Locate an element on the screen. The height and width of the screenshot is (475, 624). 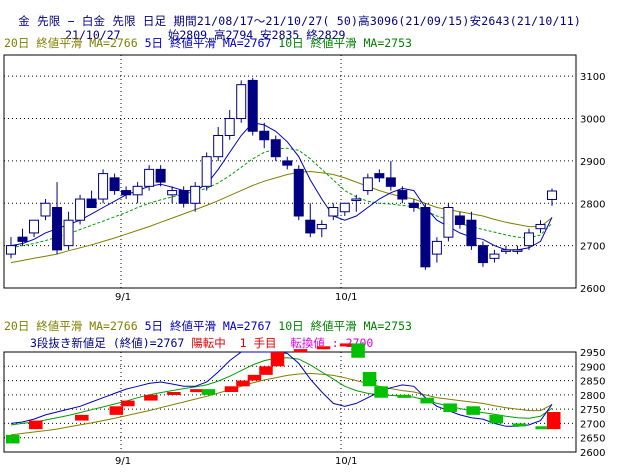
main-xtick-label: 9/1 is located at coordinates (123, 297).